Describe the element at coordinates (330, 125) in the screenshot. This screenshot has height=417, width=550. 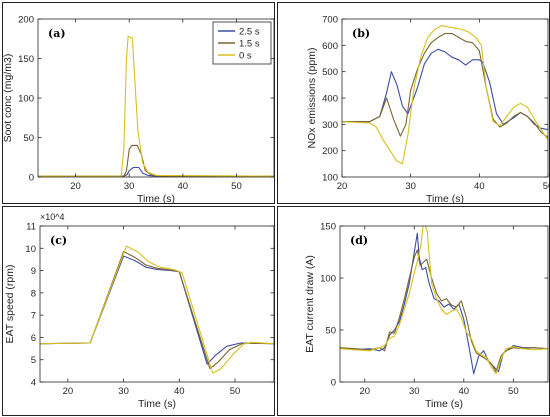
I see `y-tick-label: 300` at that location.